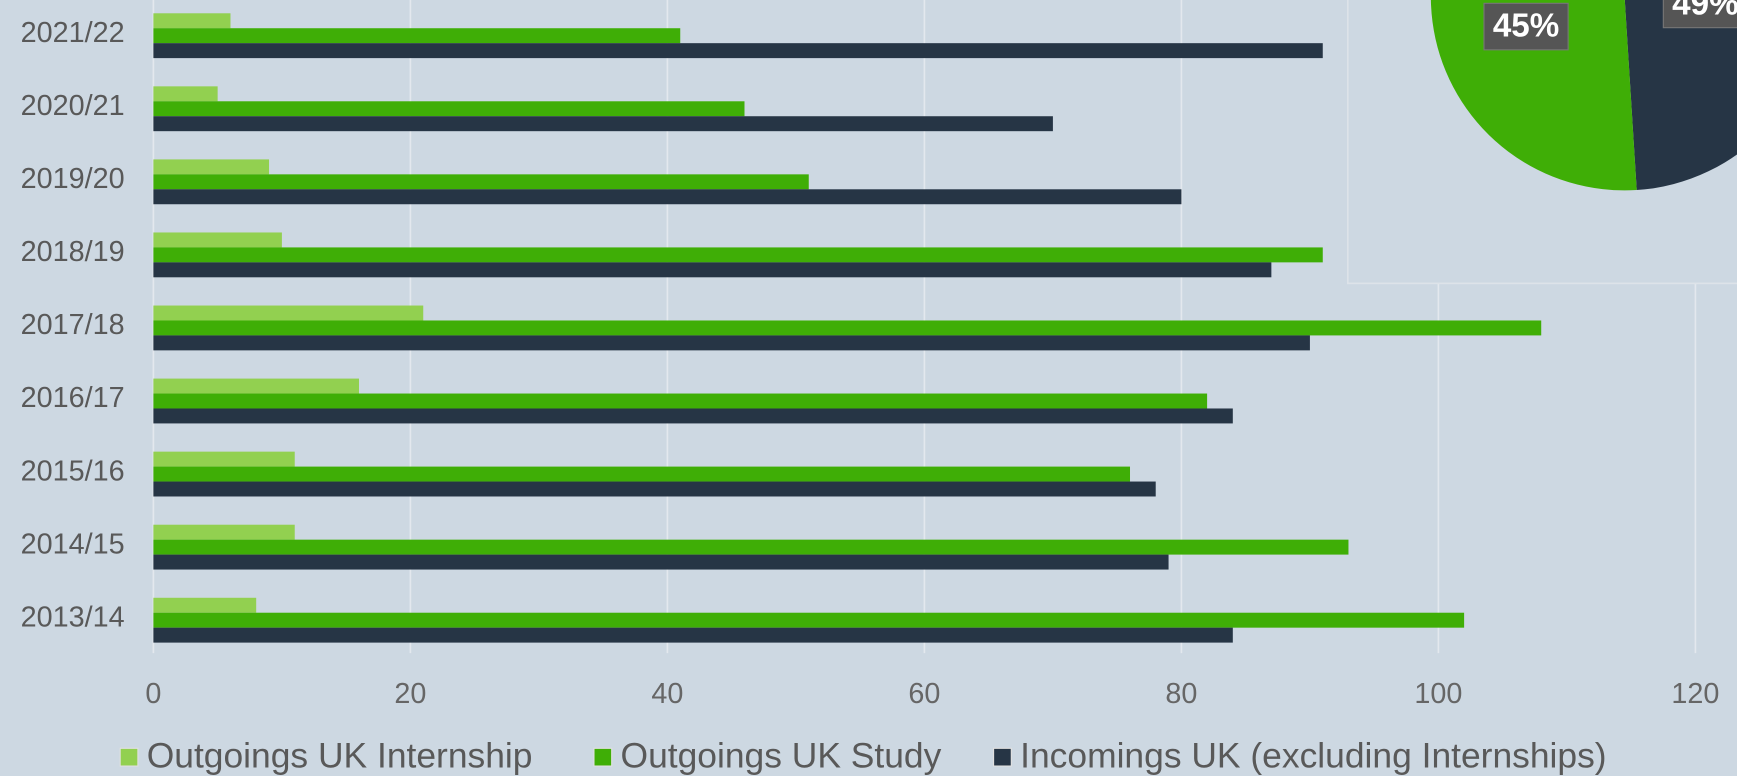  I want to click on data-label: 45%, so click(1526, 25).